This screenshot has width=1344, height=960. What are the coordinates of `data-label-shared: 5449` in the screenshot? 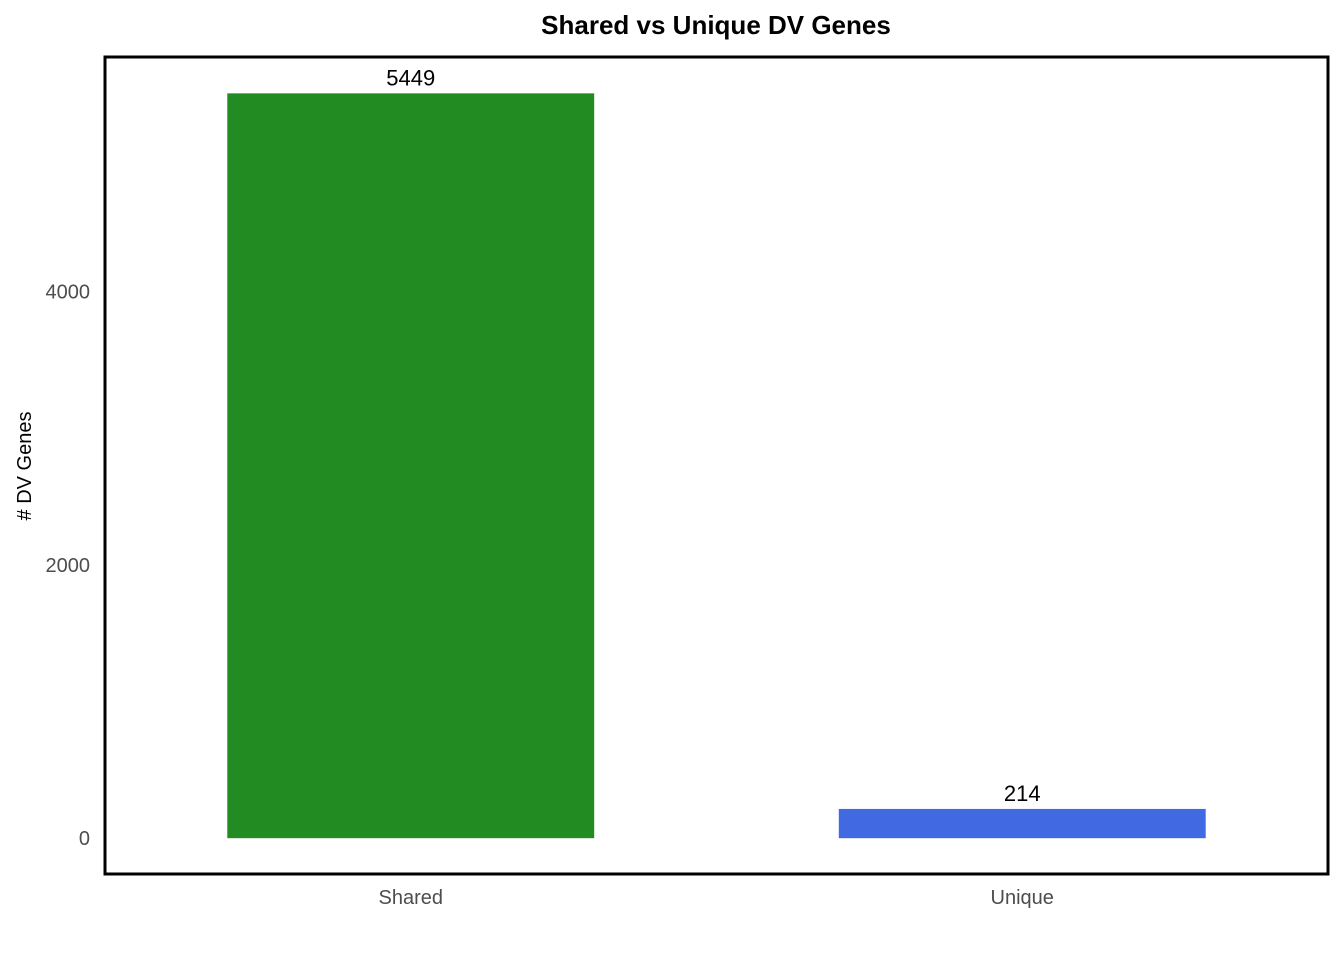 It's located at (410, 77).